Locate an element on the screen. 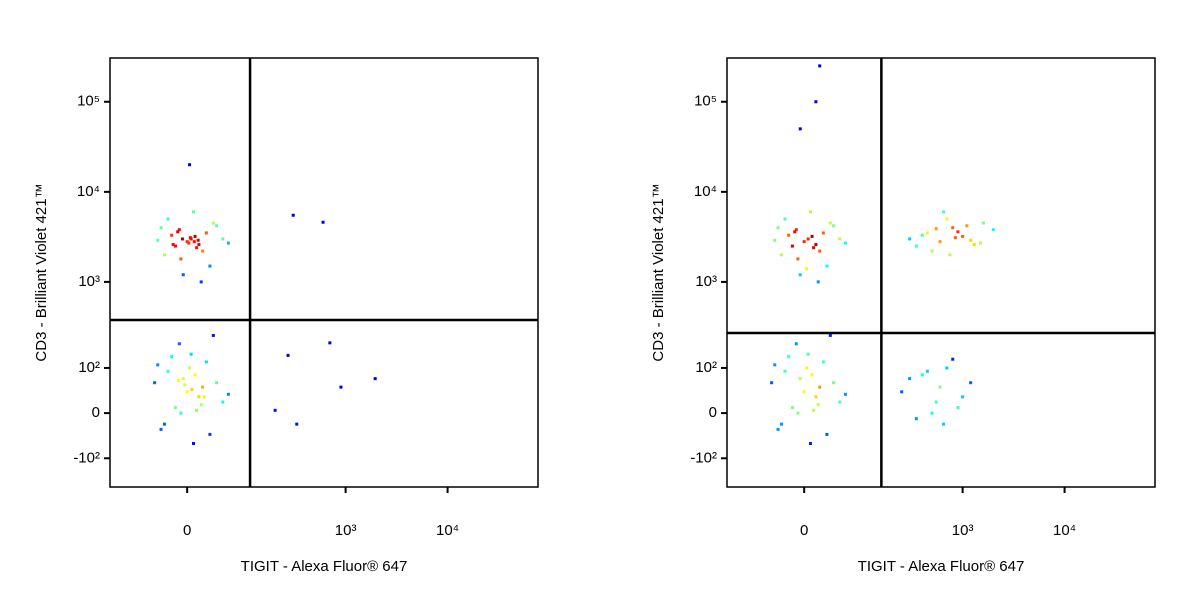 This screenshot has height=605, width=1200. x-tick-label: 0 is located at coordinates (187, 530).